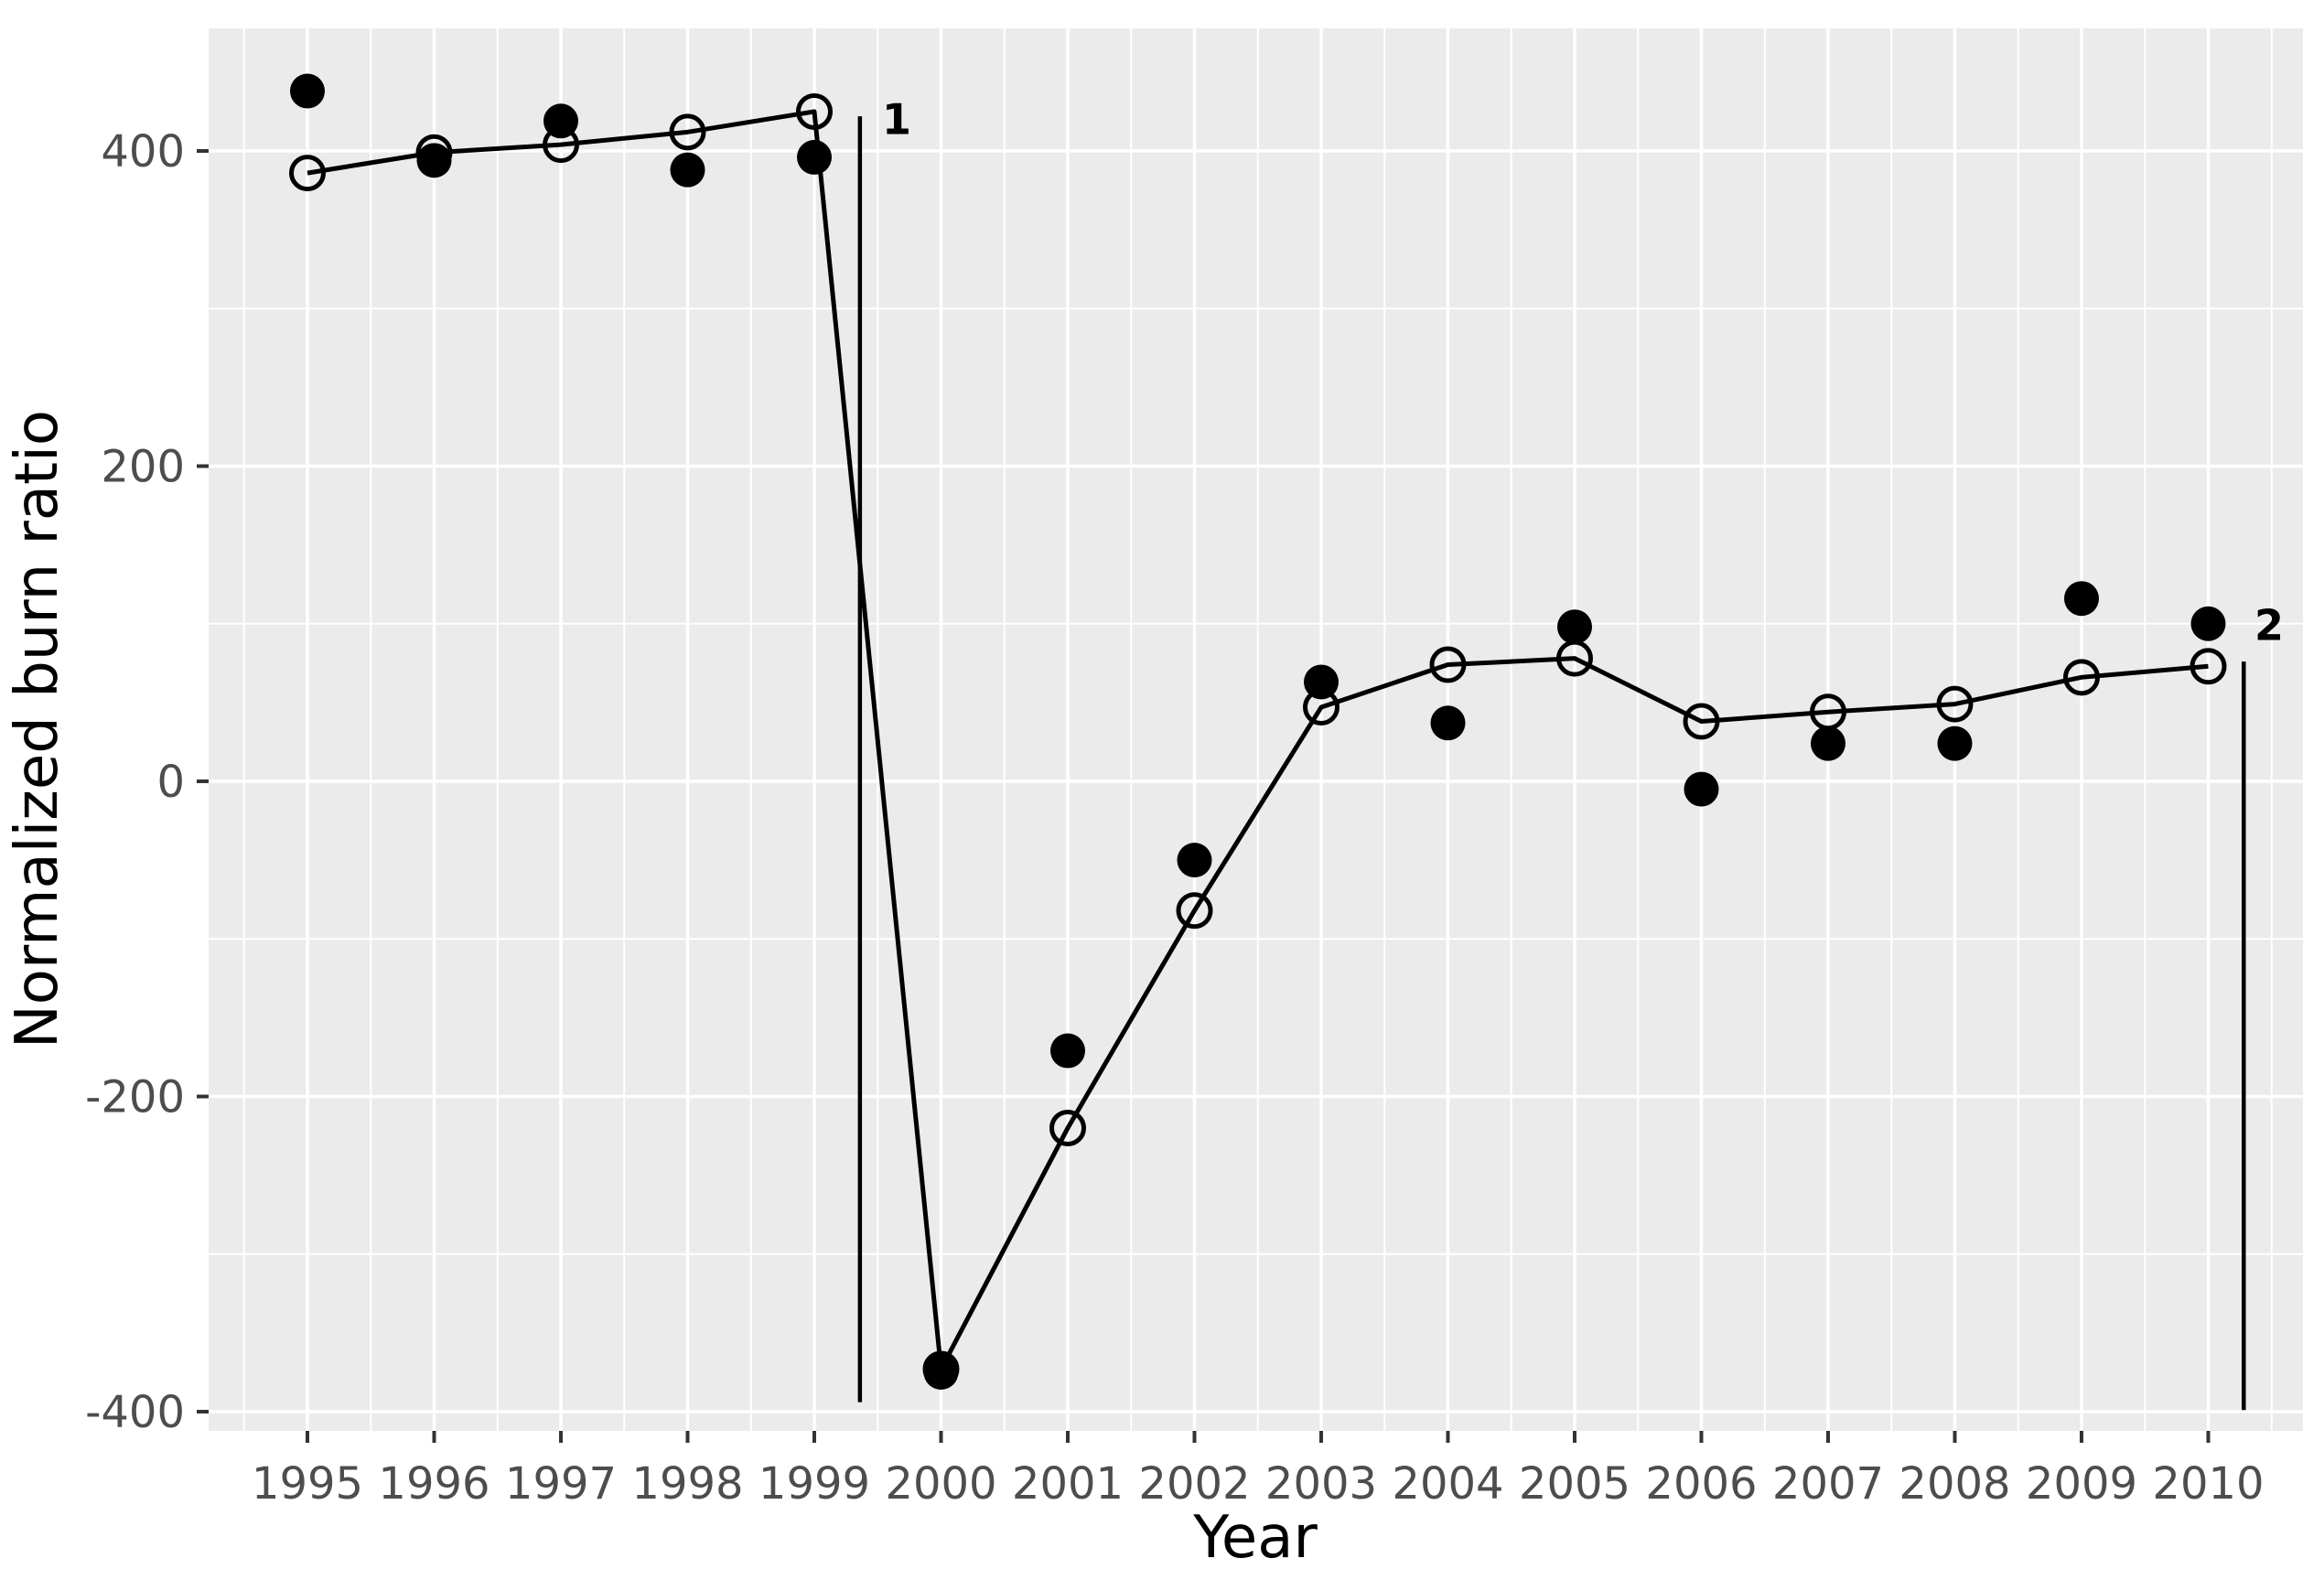 Image resolution: width=2324 pixels, height=1580 pixels. What do you see at coordinates (687, 132) in the screenshot?
I see `fitted-point-1998` at bounding box center [687, 132].